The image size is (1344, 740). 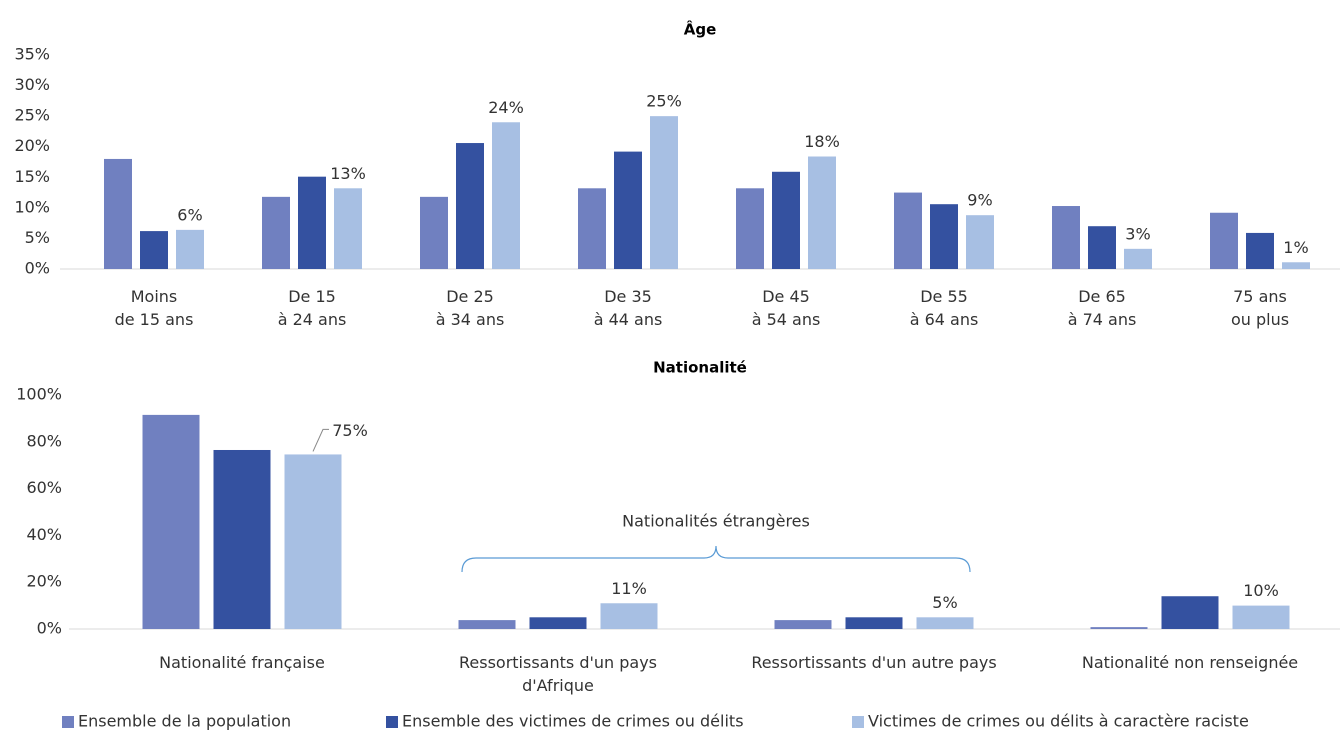 I want to click on x-tick-label-line: Nationalité française, so click(x=242, y=662).